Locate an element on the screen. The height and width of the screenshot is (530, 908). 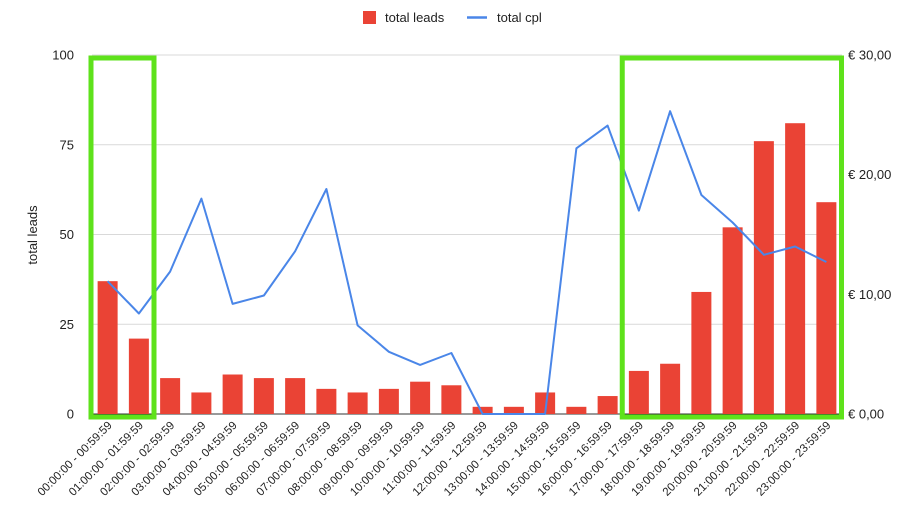
right-axis-tick-label: € 20,00 is located at coordinates (869, 174).